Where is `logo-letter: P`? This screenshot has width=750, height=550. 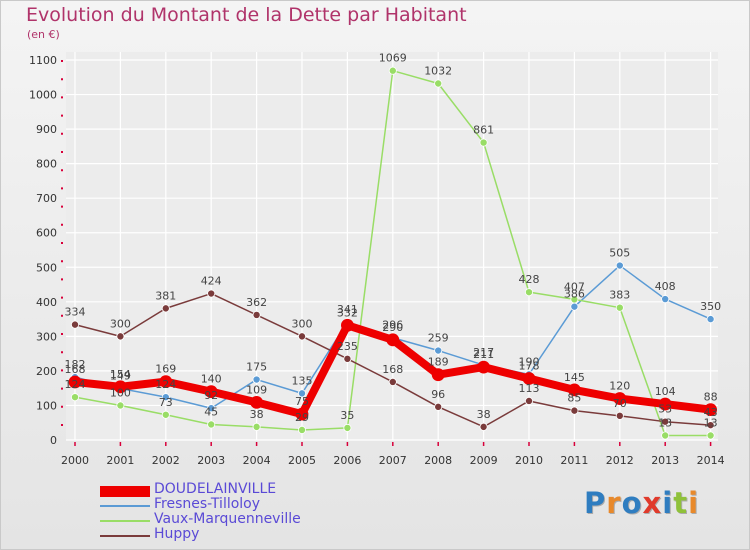 logo-letter: P is located at coordinates (595, 503).